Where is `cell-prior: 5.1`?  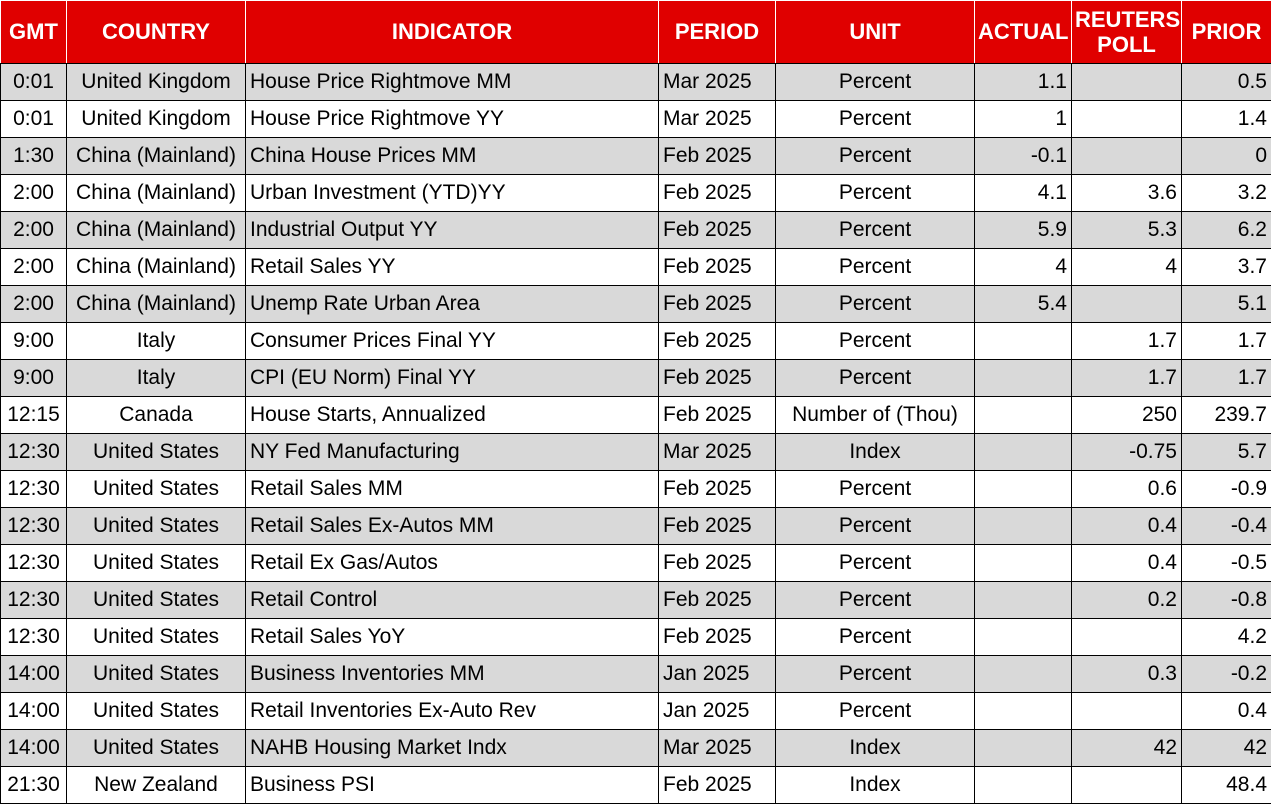
cell-prior: 5.1 is located at coordinates (1226, 304).